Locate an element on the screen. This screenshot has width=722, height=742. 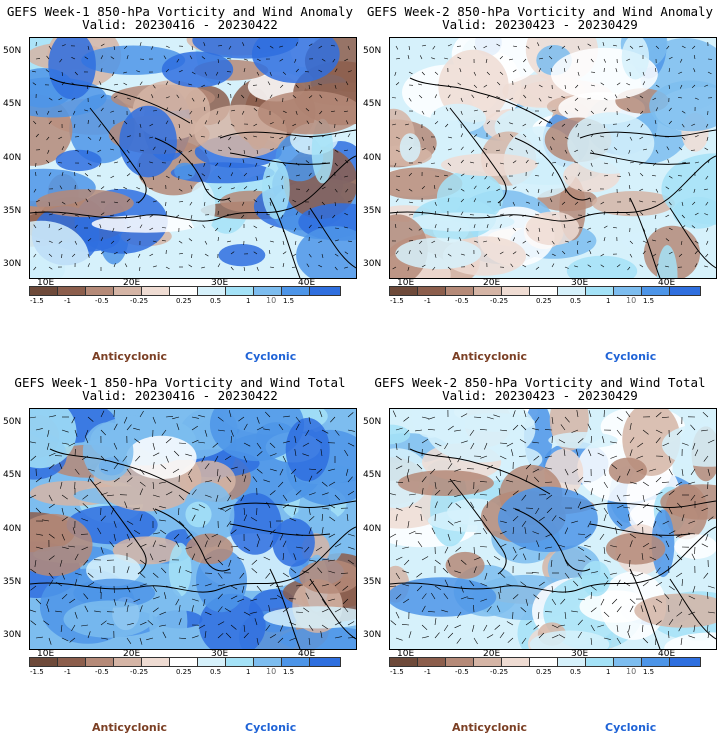
coastlines is located at coordinates (193, 548).